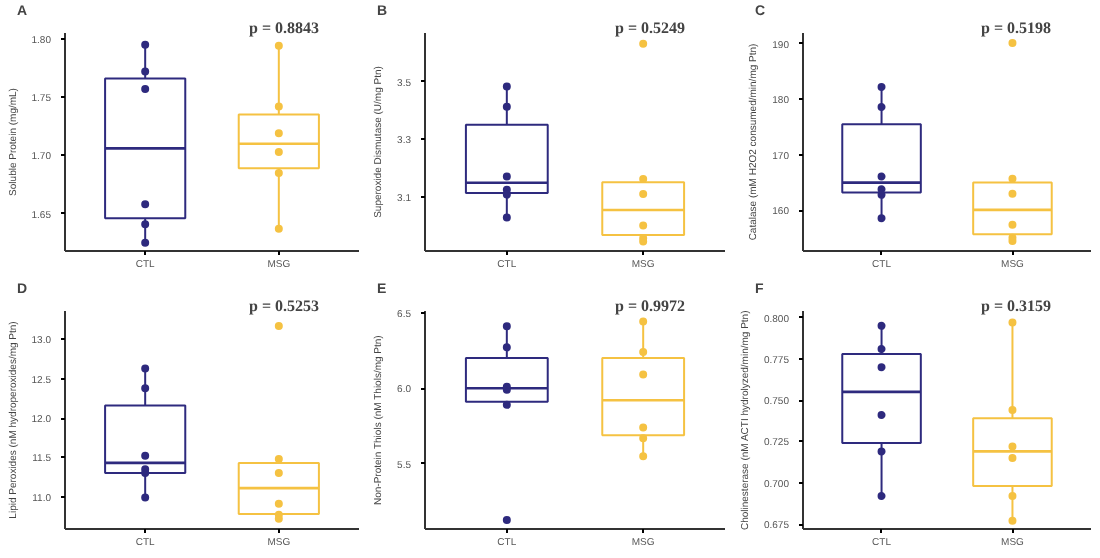 The width and height of the screenshot is (1100, 558). I want to click on annotation: p = 0.9972, so click(650, 306).